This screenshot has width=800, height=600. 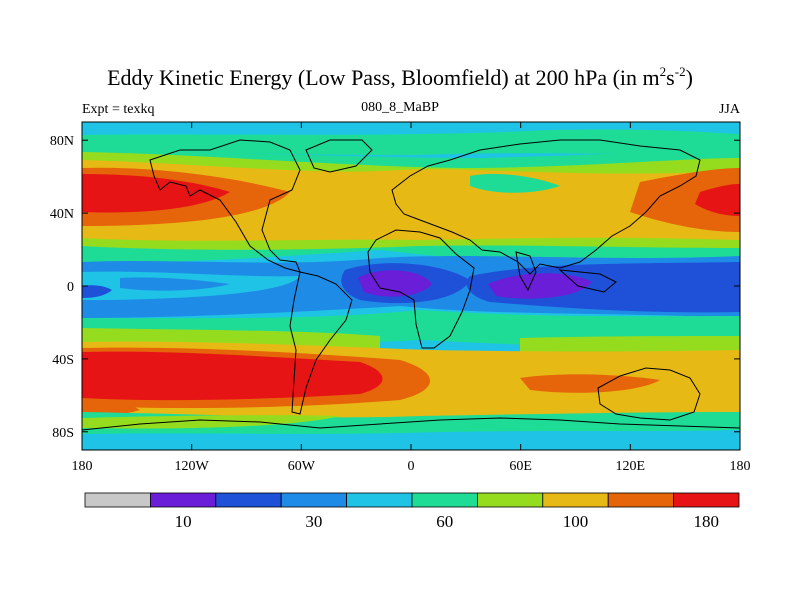 What do you see at coordinates (631, 466) in the screenshot?
I see `x-tick-label: 120E` at bounding box center [631, 466].